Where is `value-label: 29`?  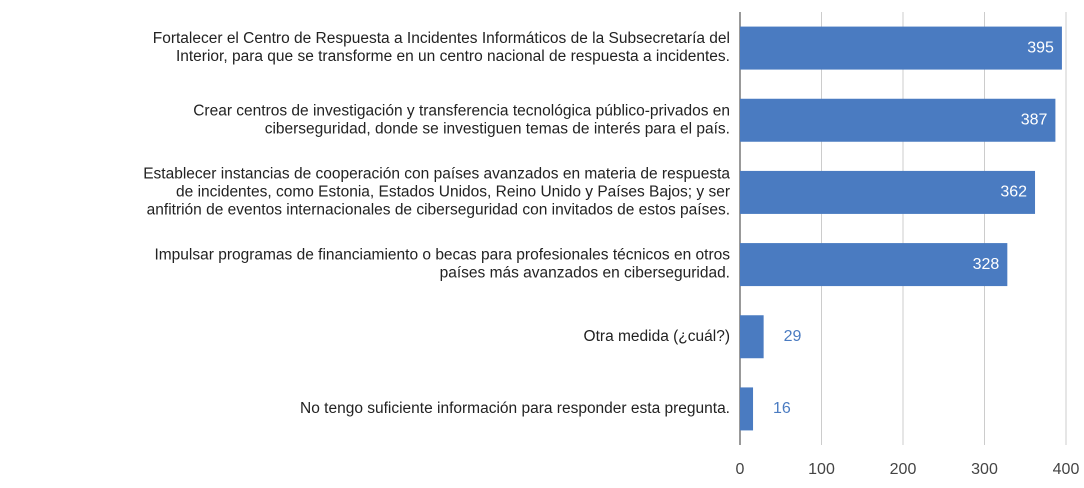
value-label: 29 is located at coordinates (793, 336).